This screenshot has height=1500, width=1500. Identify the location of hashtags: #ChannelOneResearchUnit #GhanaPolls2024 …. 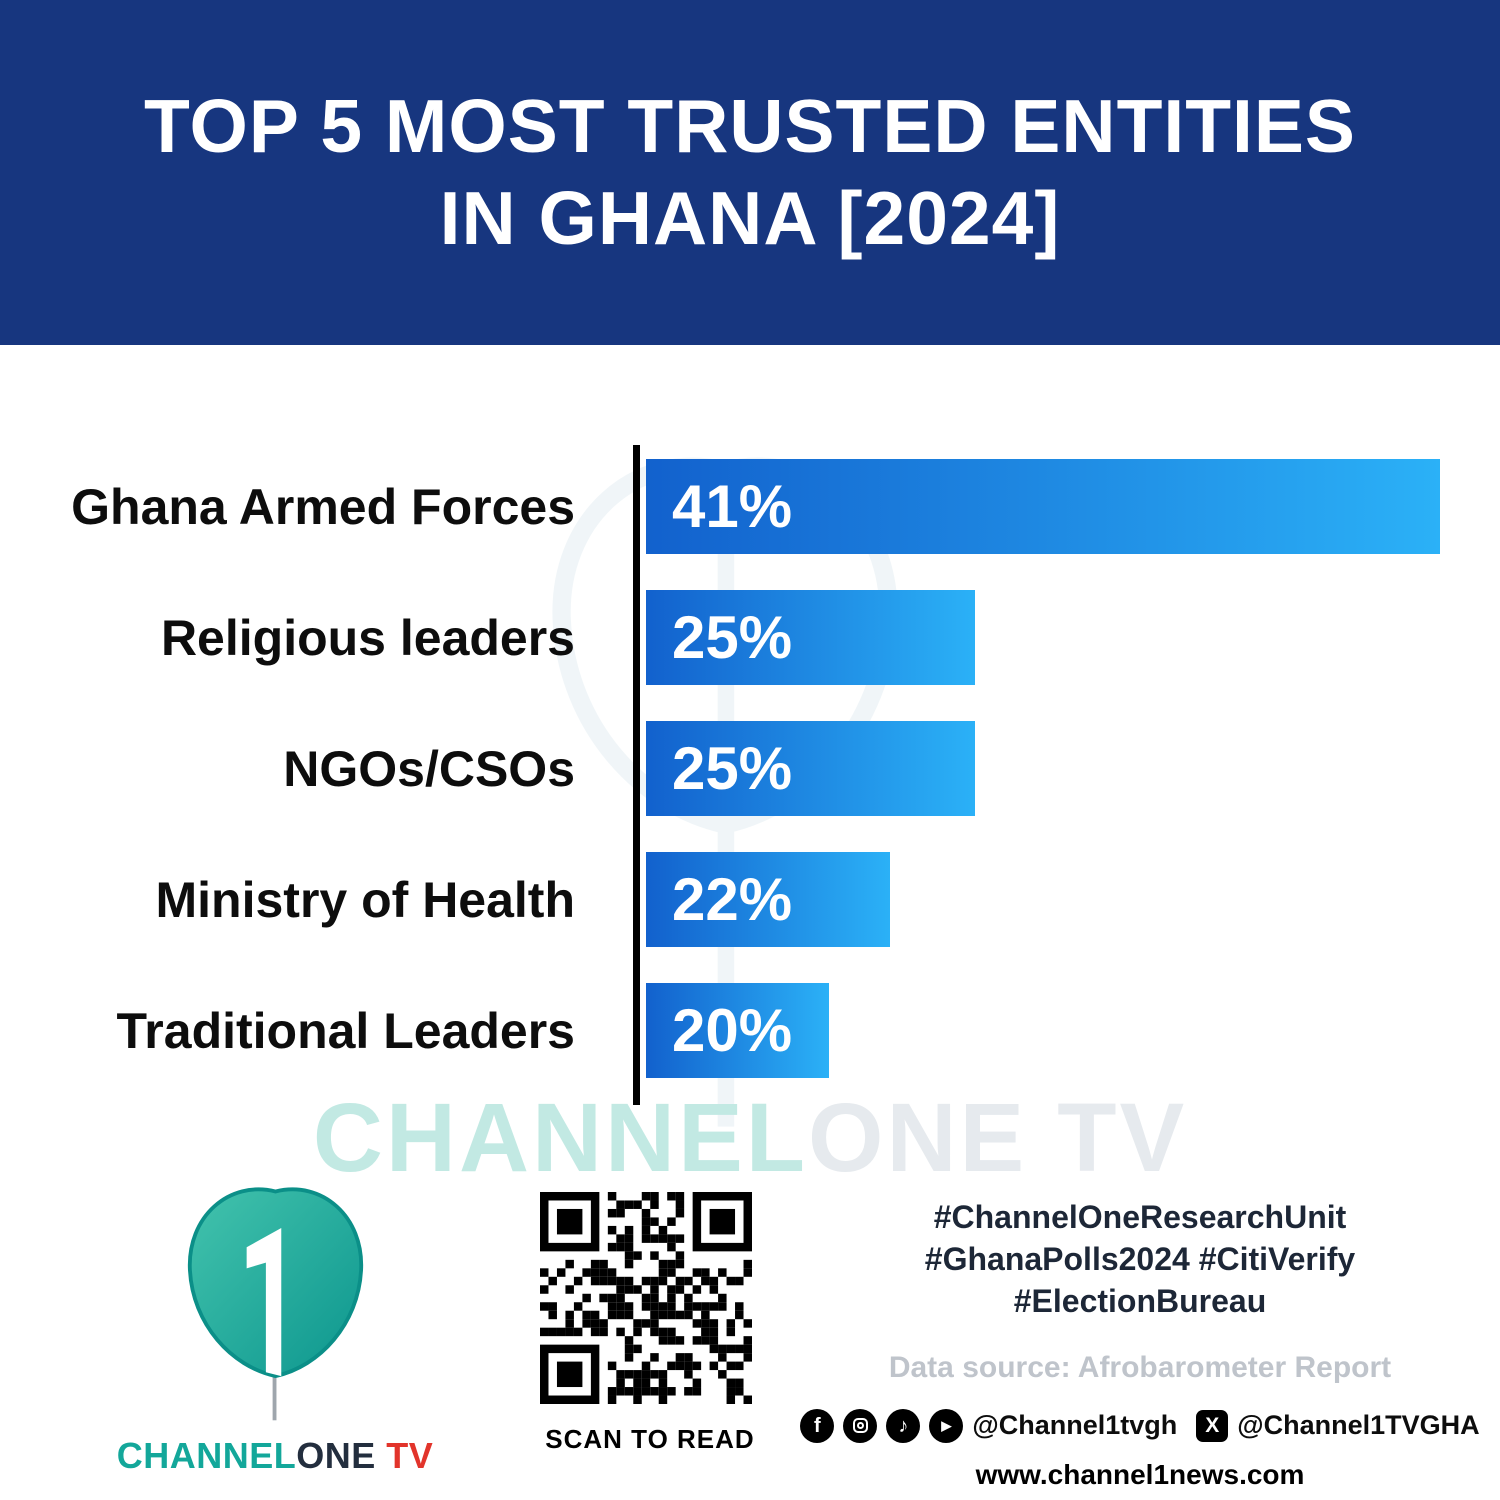
(1140, 1259).